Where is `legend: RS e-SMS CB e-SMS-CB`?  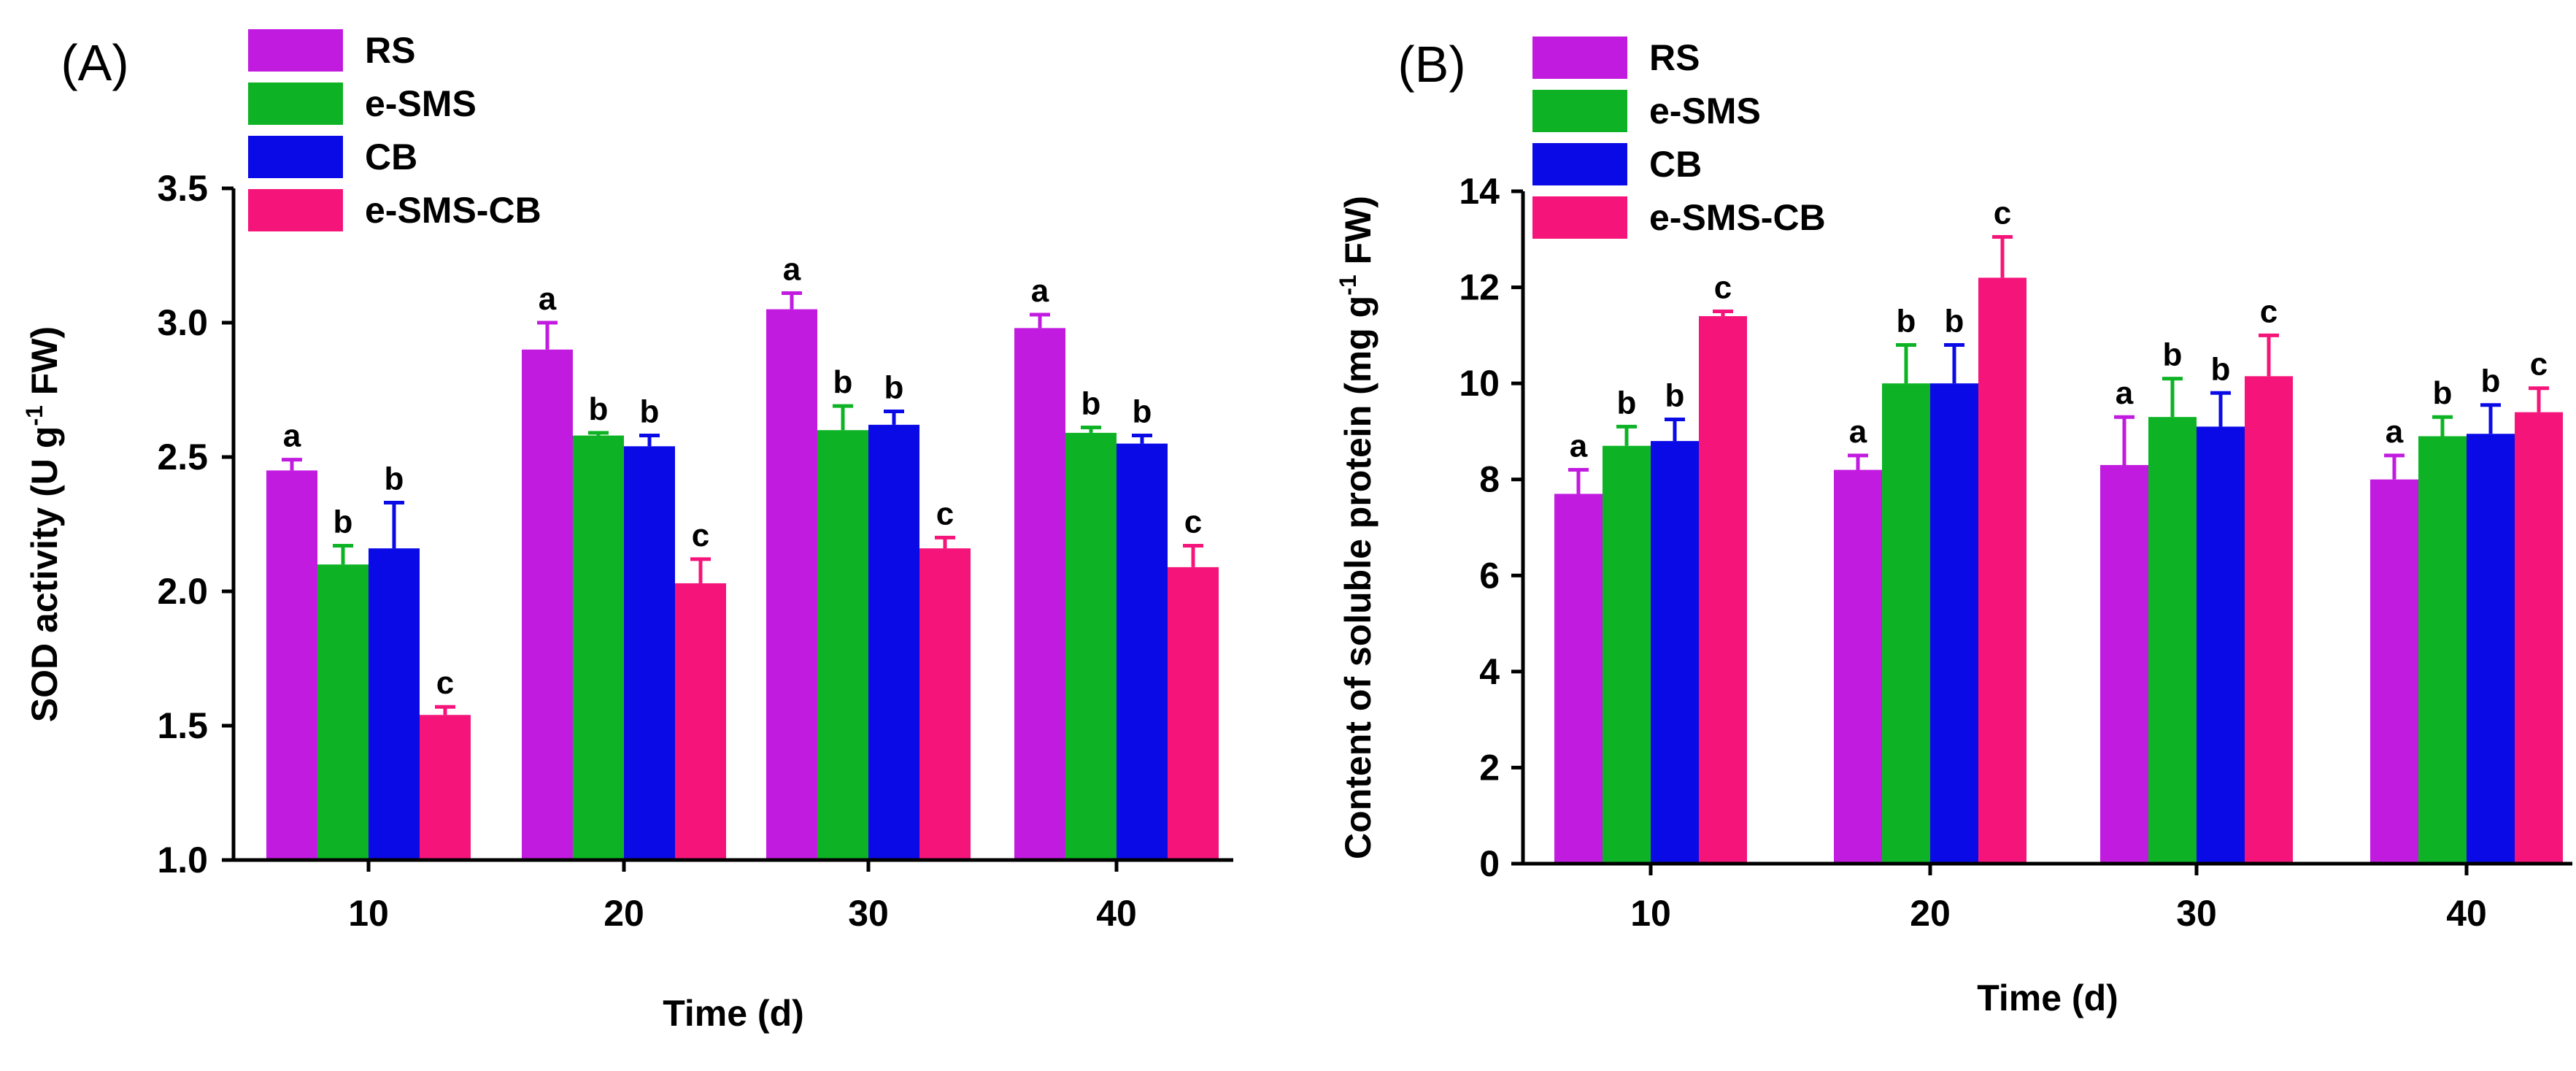 legend: RS e-SMS CB e-SMS-CB is located at coordinates (1679, 138).